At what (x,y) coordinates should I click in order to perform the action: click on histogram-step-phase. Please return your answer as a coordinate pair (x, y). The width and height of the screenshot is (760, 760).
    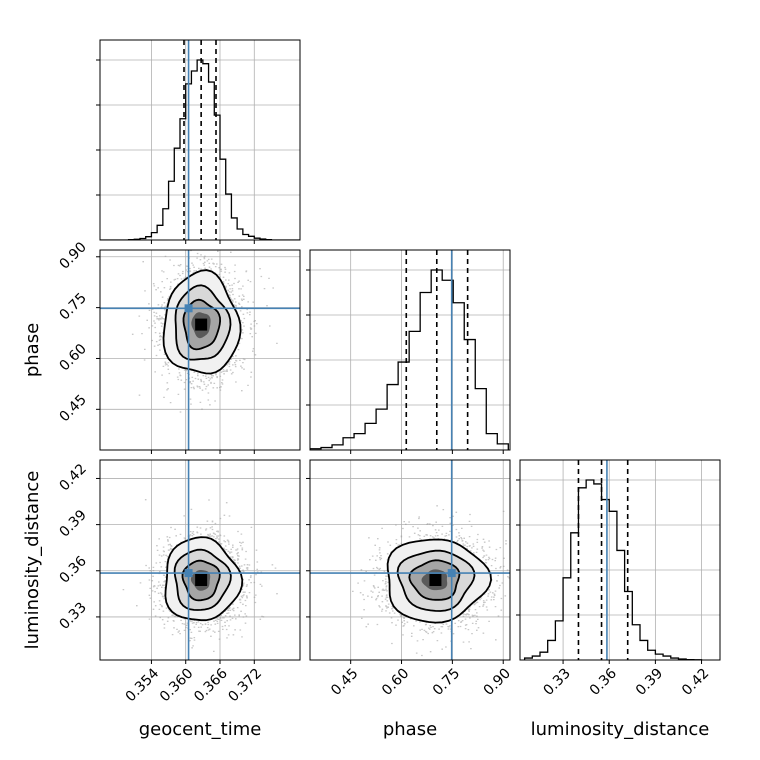
    Looking at the image, I should click on (409, 359).